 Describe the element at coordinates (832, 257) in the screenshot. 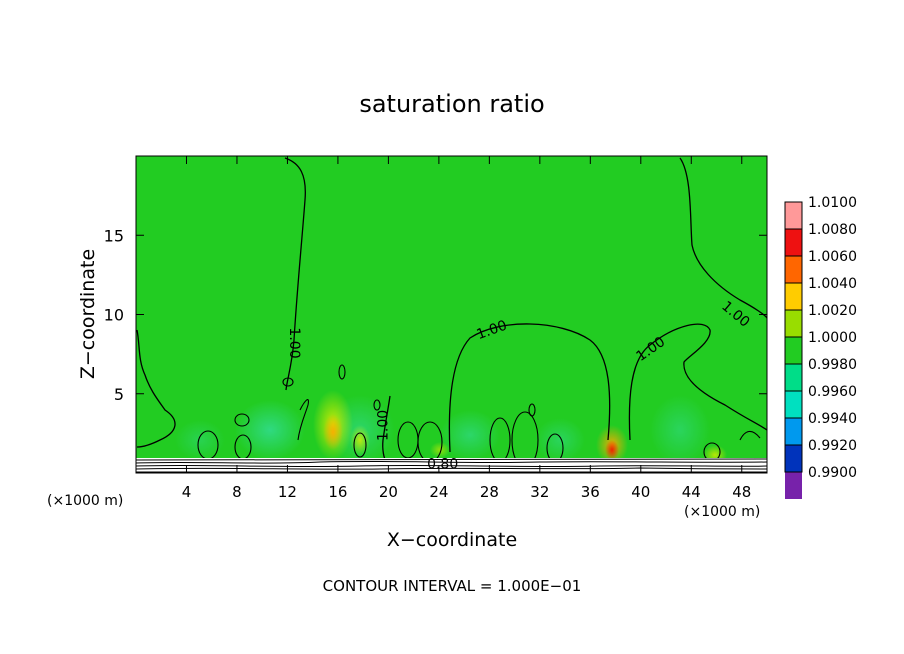

I see `colorbar-label: 1.0060` at that location.